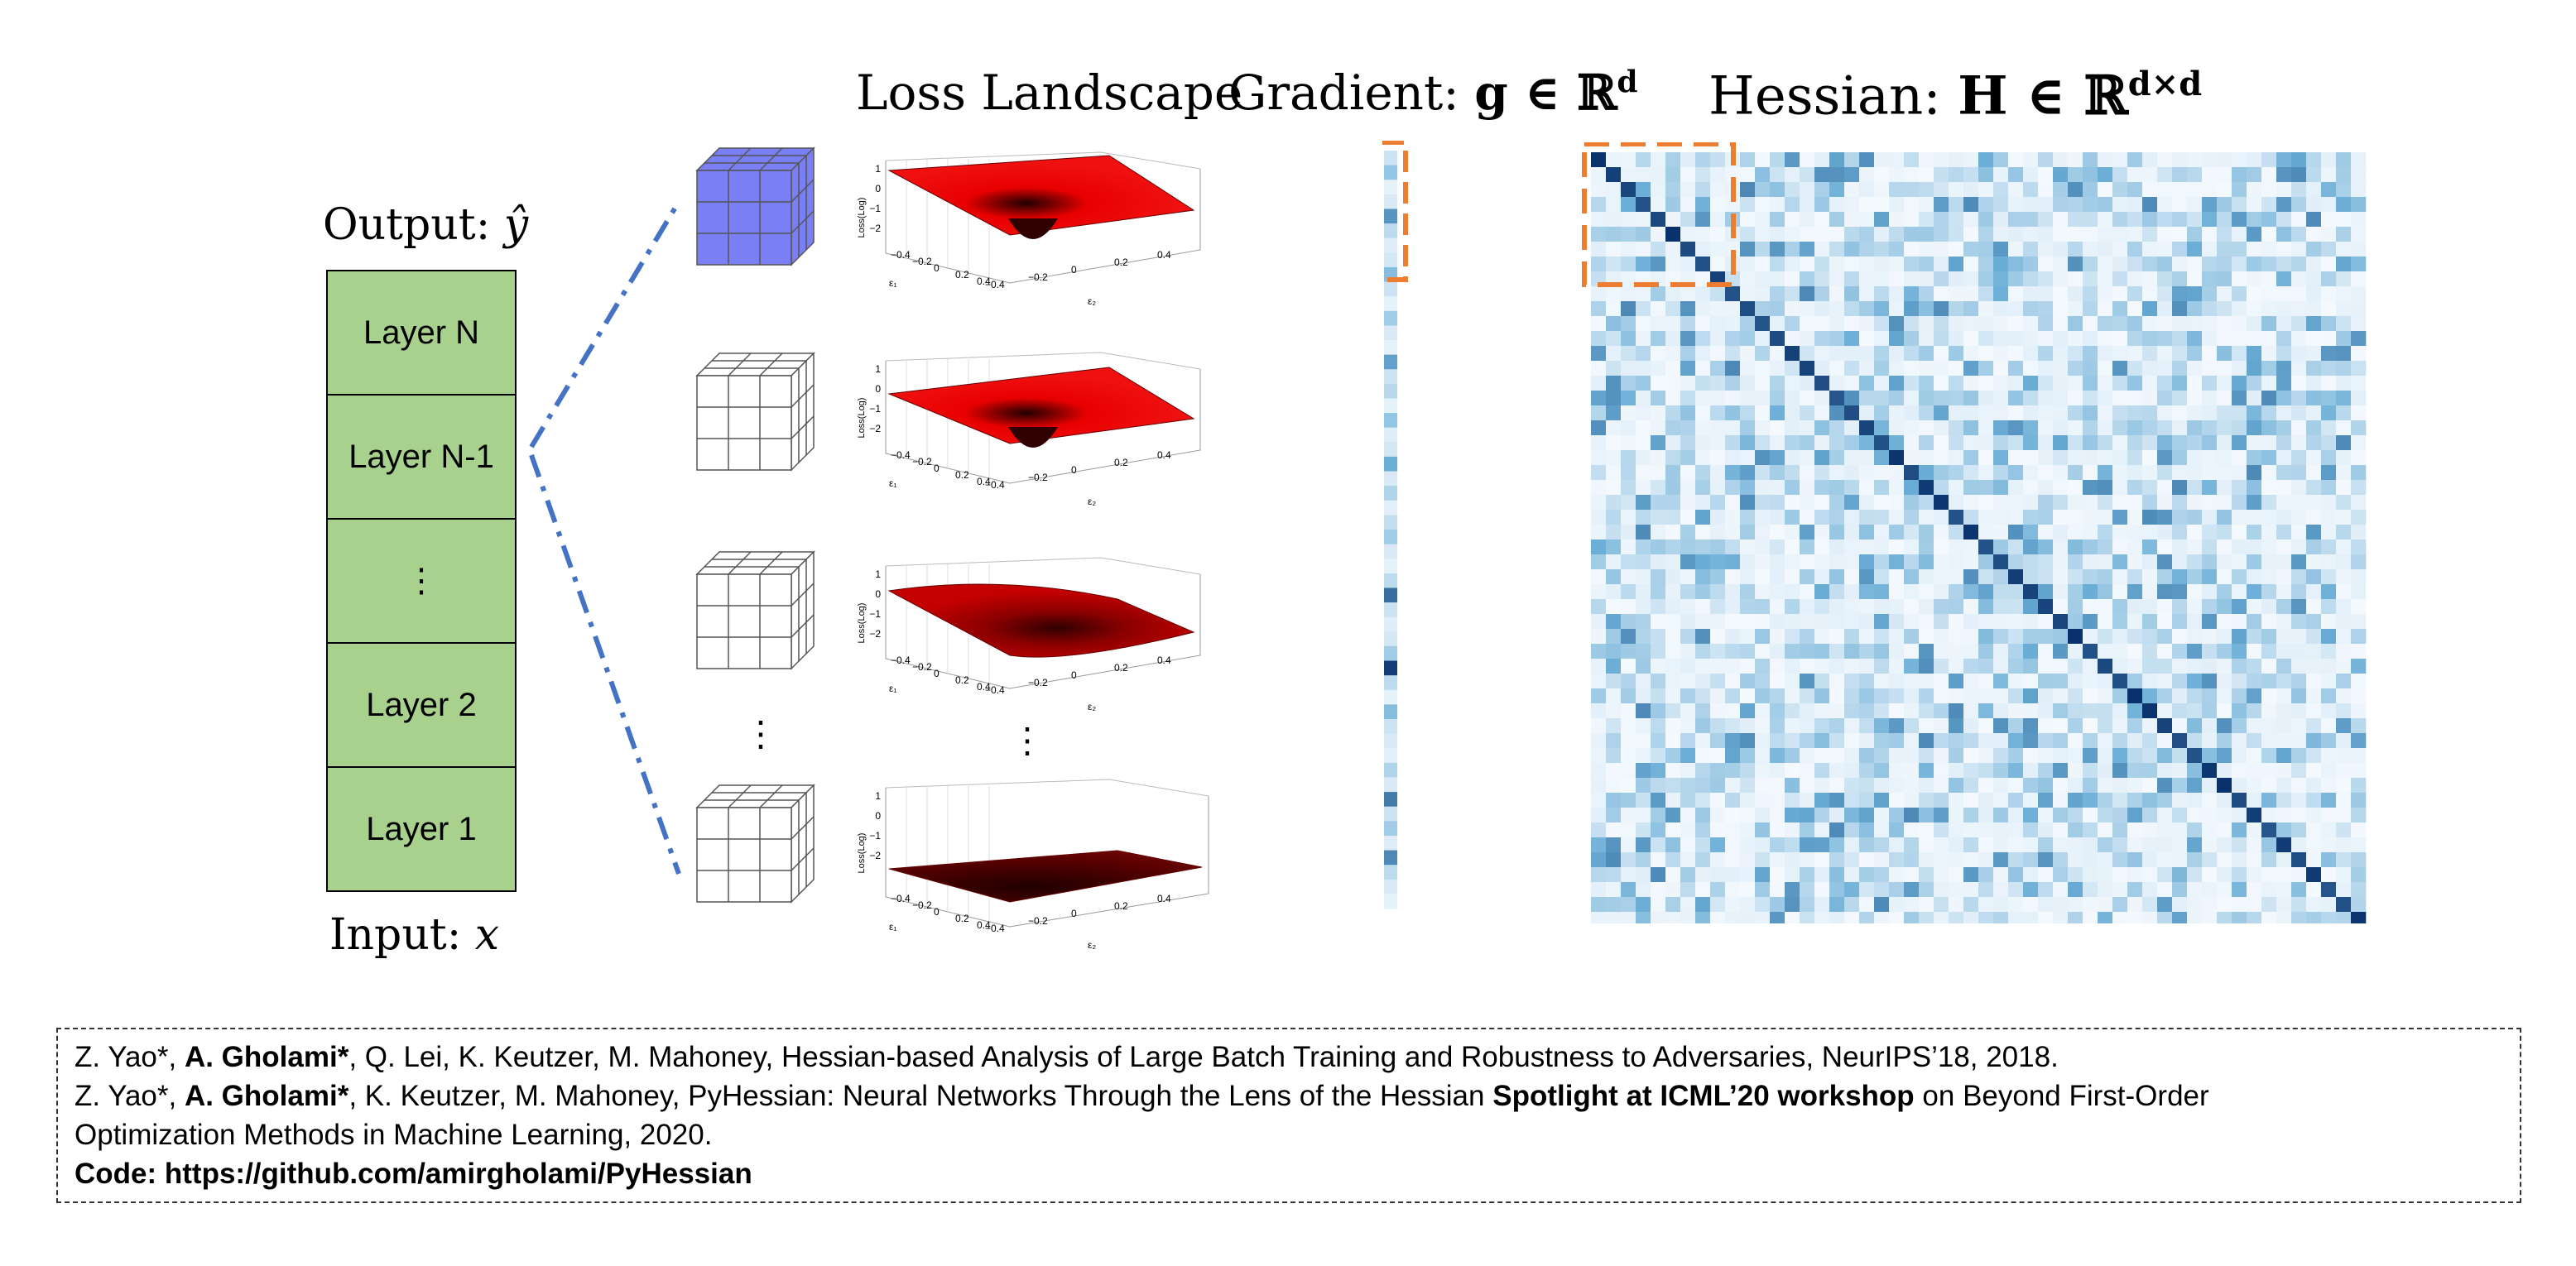 The height and width of the screenshot is (1266, 2576). I want to click on connector-lower-line, so click(605, 664).